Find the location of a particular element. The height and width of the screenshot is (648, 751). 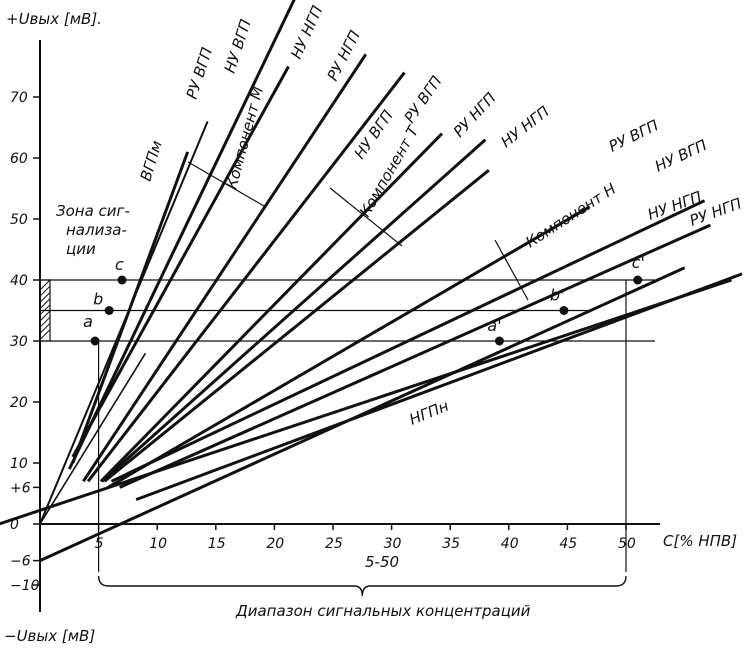

x-tick-label-0: 5 is located at coordinates (99, 544).